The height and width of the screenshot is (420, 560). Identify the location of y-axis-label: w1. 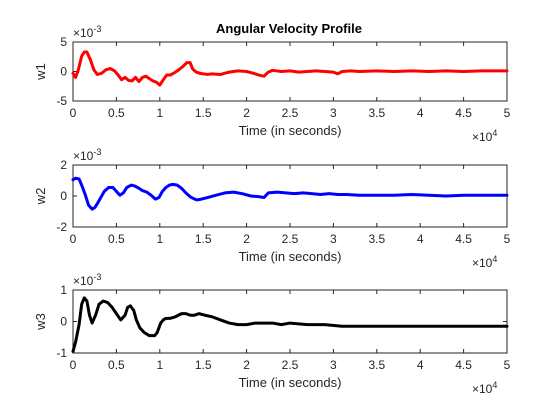
(40, 72).